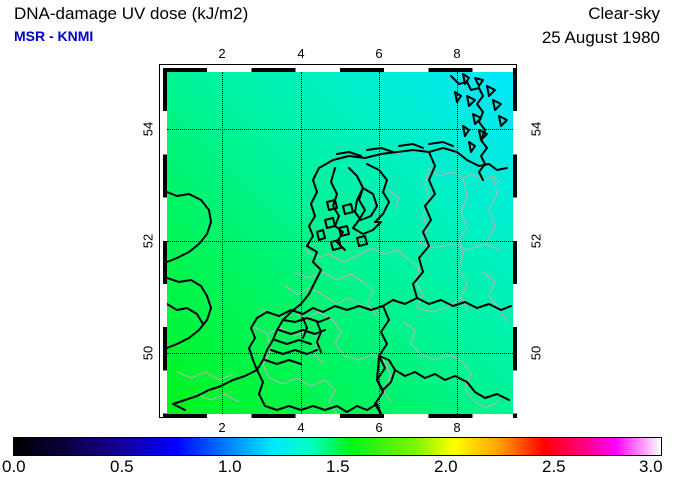  Describe the element at coordinates (457, 427) in the screenshot. I see `xtick-bottom-3: 8` at that location.